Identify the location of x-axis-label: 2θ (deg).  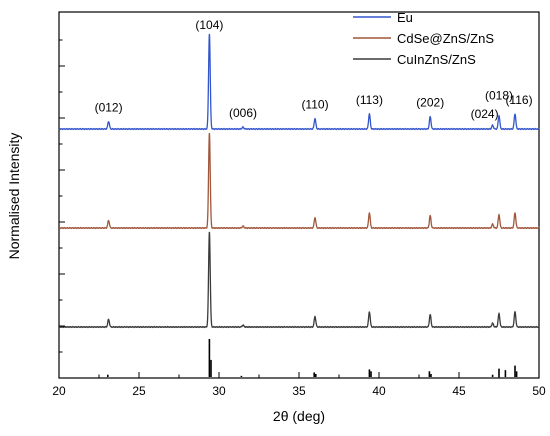
(299, 416).